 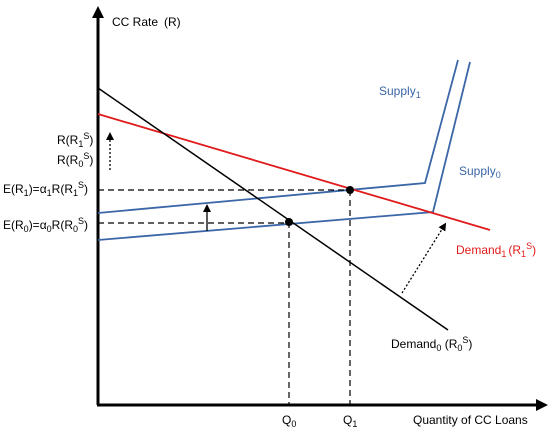 What do you see at coordinates (496, 250) in the screenshot?
I see `demand-1-label: Demand1 (R1S)` at bounding box center [496, 250].